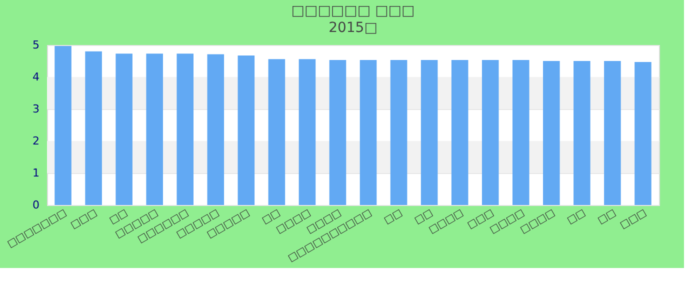 This screenshot has width=700, height=300. I want to click on y-tick-label: 0, so click(36, 205).